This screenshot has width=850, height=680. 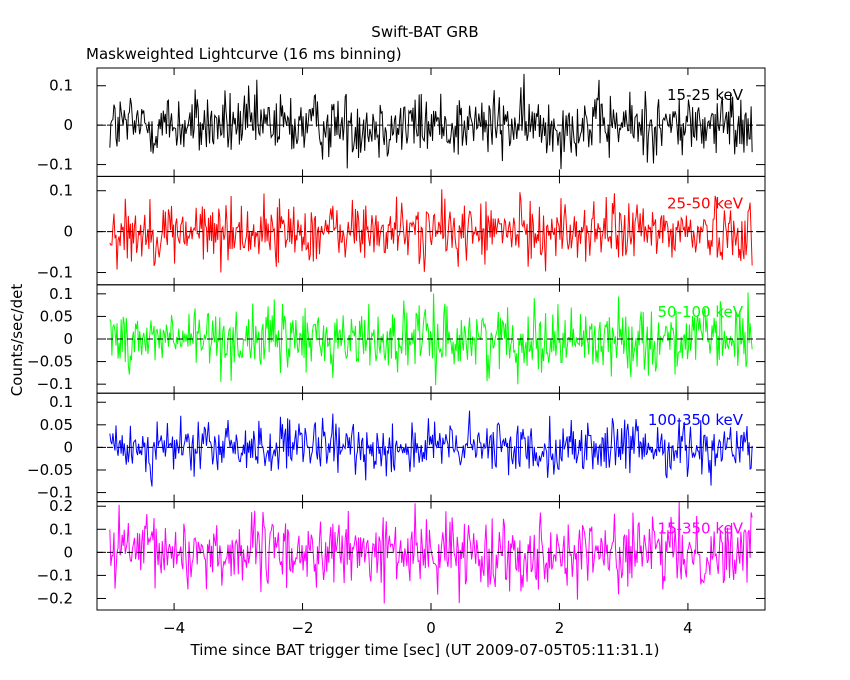 I want to click on band-label-1: 15-25 keV, so click(x=705, y=95).